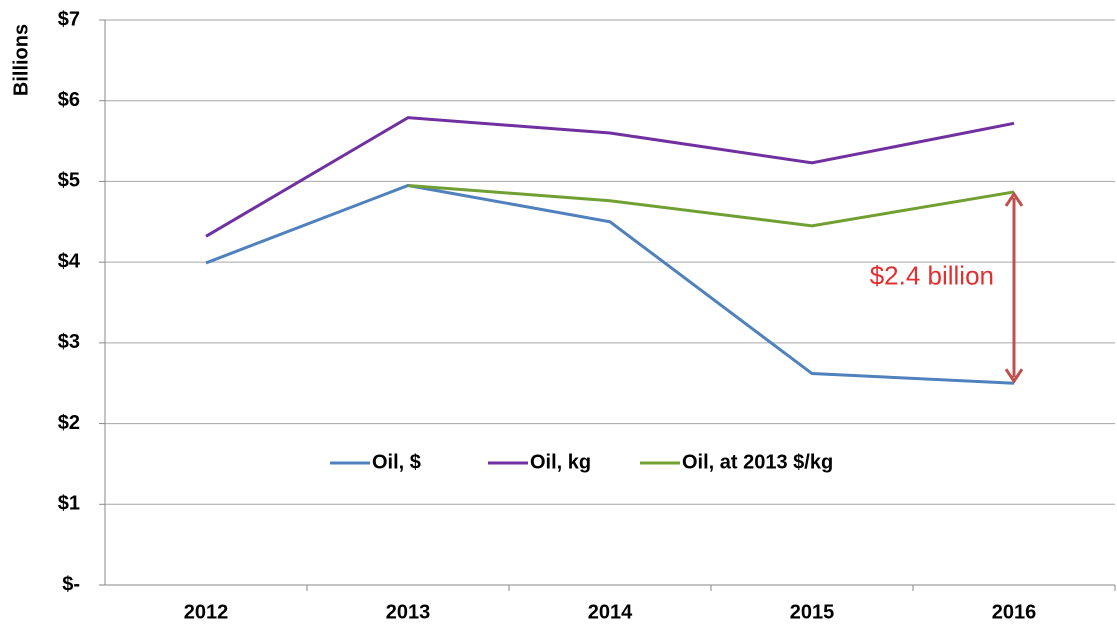 This screenshot has height=628, width=1117. What do you see at coordinates (932, 275) in the screenshot?
I see `annotation: $2.4 billion` at bounding box center [932, 275].